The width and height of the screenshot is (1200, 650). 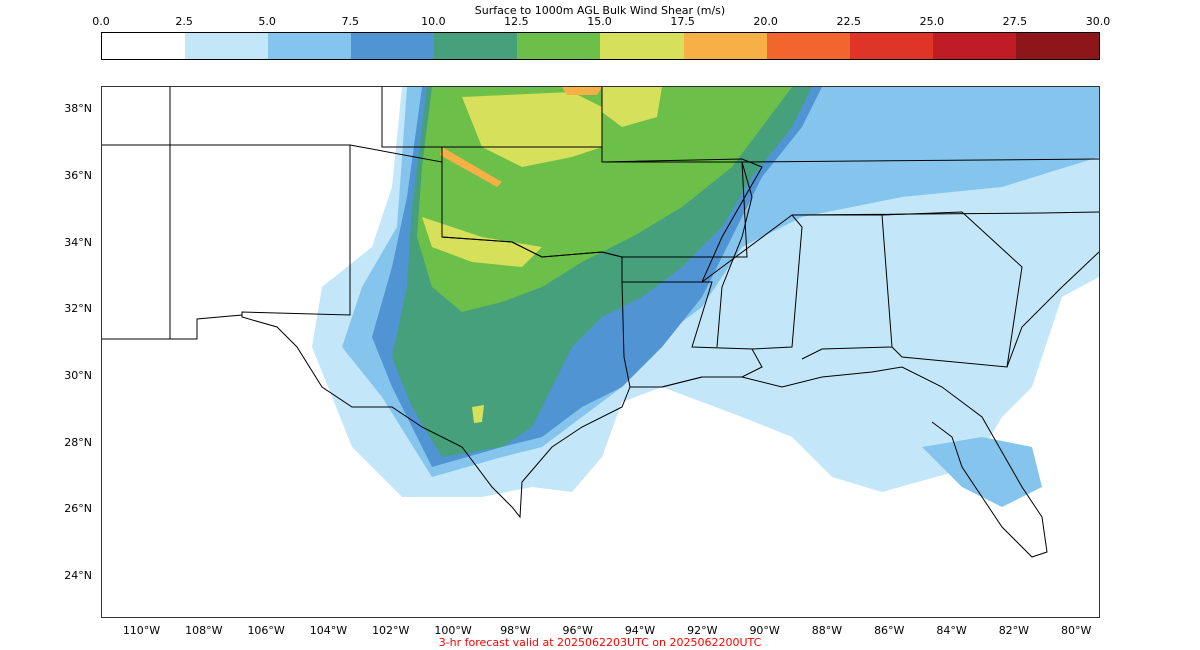 I want to click on tennessee-kentucky, so click(x=920, y=160).